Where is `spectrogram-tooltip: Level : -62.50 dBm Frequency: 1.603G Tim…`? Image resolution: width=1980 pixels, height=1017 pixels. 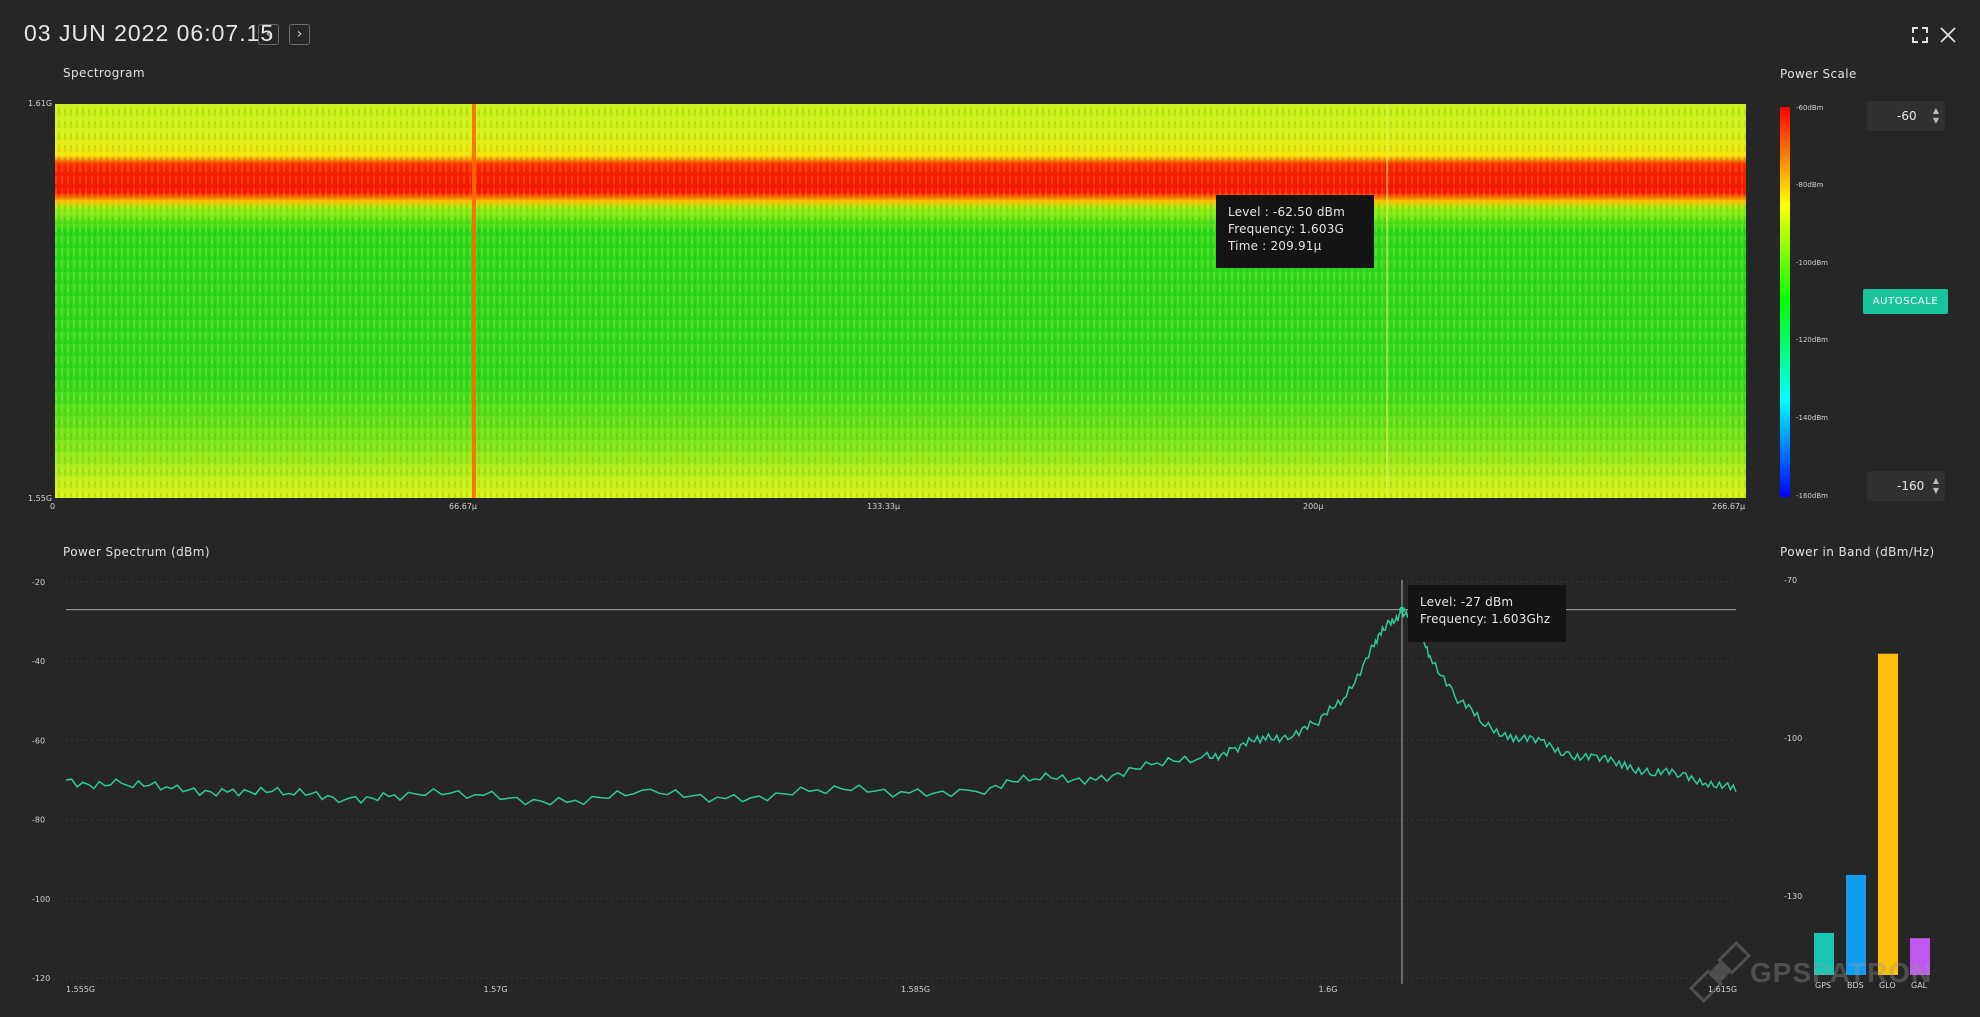
spectrogram-tooltip: Level : -62.50 dBm Frequency: 1.603G Tim… is located at coordinates (1295, 231).